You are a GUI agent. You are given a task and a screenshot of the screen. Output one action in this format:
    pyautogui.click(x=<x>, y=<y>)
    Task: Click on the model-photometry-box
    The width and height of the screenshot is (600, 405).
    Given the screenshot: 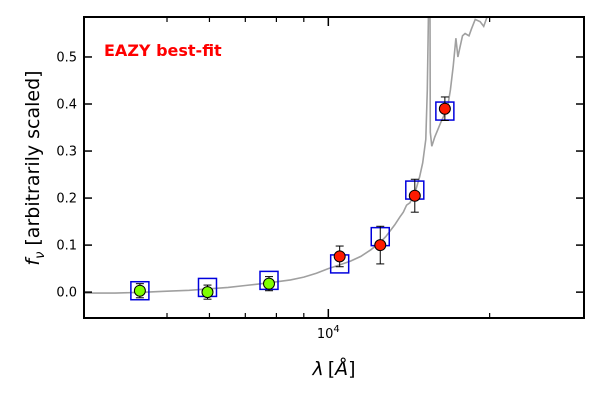 What is the action you would take?
    pyautogui.click(x=140, y=290)
    